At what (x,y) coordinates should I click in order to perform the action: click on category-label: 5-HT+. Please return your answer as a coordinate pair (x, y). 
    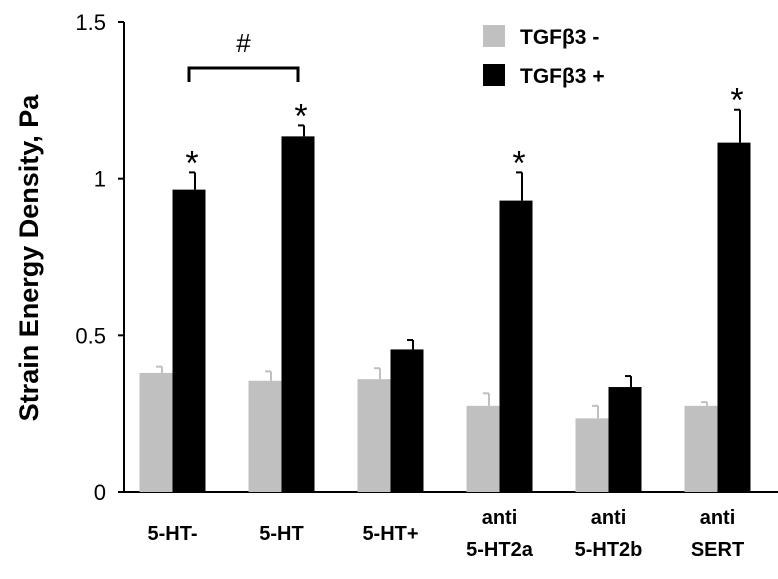
    Looking at the image, I should click on (390, 534).